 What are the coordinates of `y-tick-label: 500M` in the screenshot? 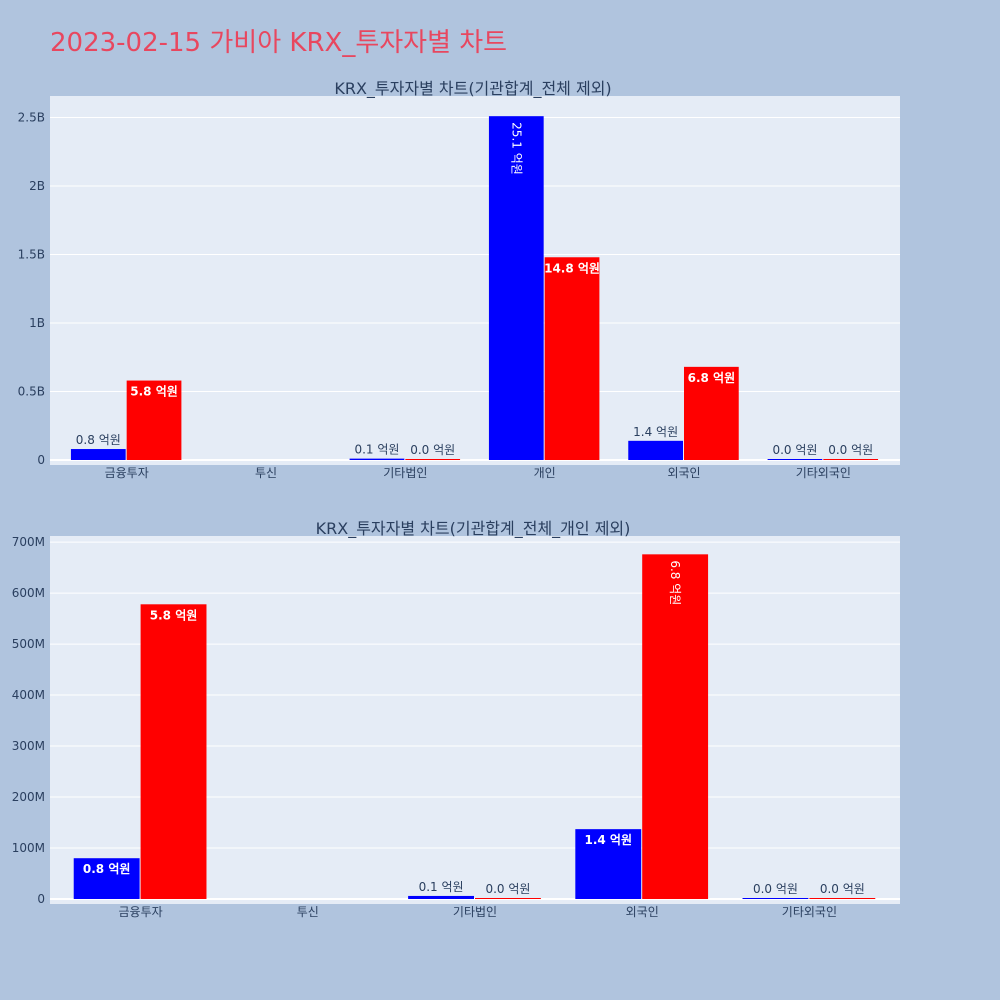 It's located at (28, 644).